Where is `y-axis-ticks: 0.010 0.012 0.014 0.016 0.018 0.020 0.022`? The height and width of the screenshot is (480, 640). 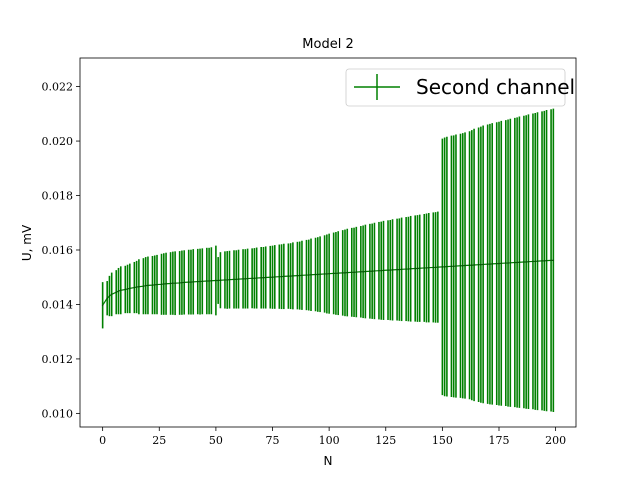
y-axis-ticks: 0.010 0.012 0.014 0.016 0.018 0.020 0.022 is located at coordinates (61, 250).